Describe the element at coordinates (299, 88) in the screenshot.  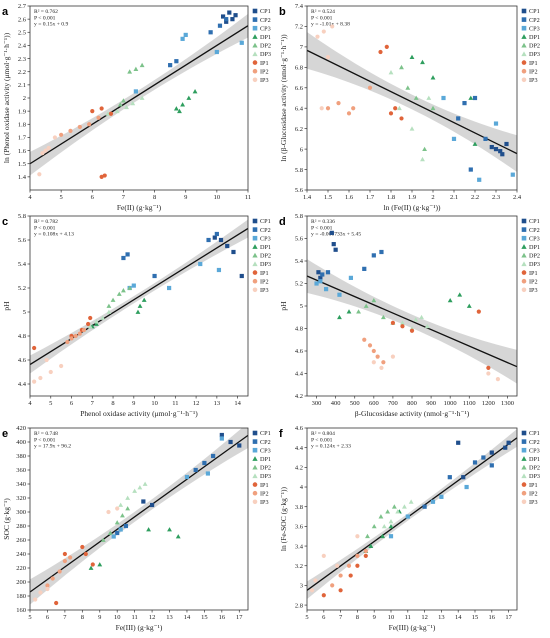
I see `y-tick-label: 6.6` at that location.